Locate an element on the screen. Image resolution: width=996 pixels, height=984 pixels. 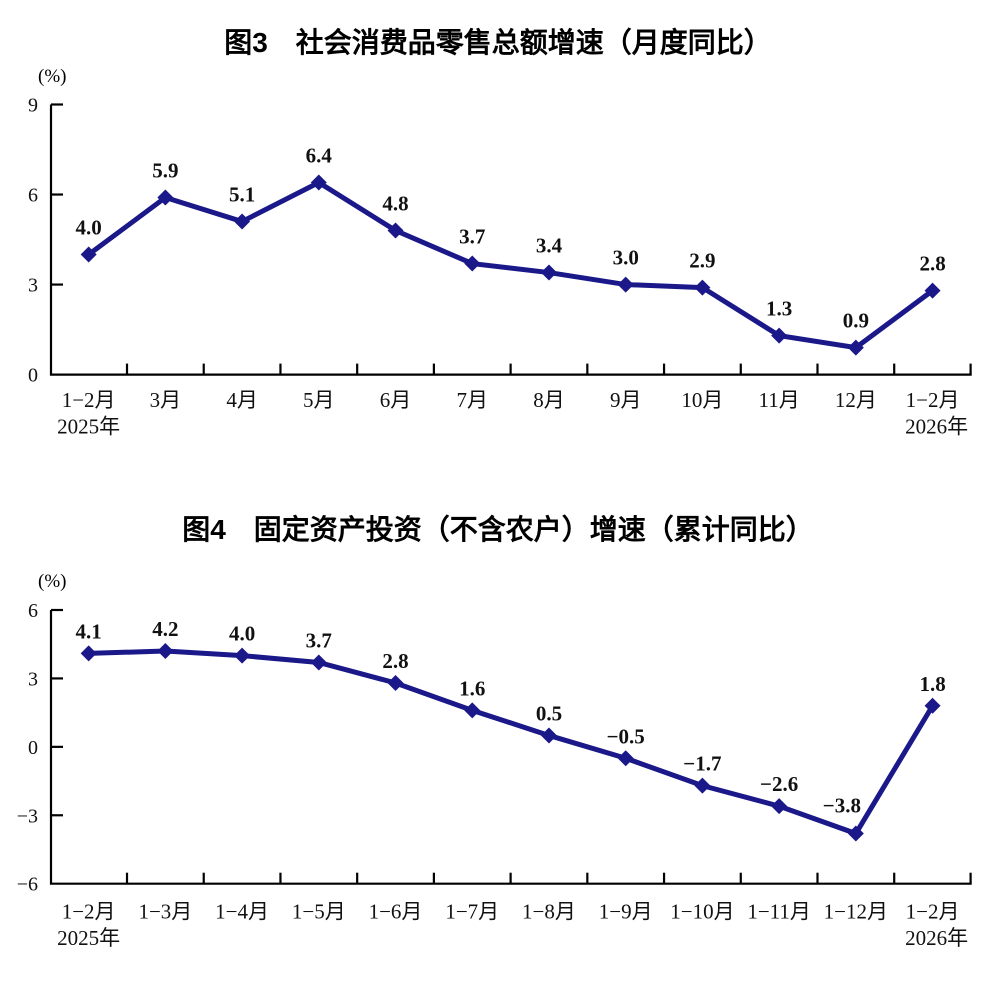
data-point-value-label: 2.9 is located at coordinates (702, 261).